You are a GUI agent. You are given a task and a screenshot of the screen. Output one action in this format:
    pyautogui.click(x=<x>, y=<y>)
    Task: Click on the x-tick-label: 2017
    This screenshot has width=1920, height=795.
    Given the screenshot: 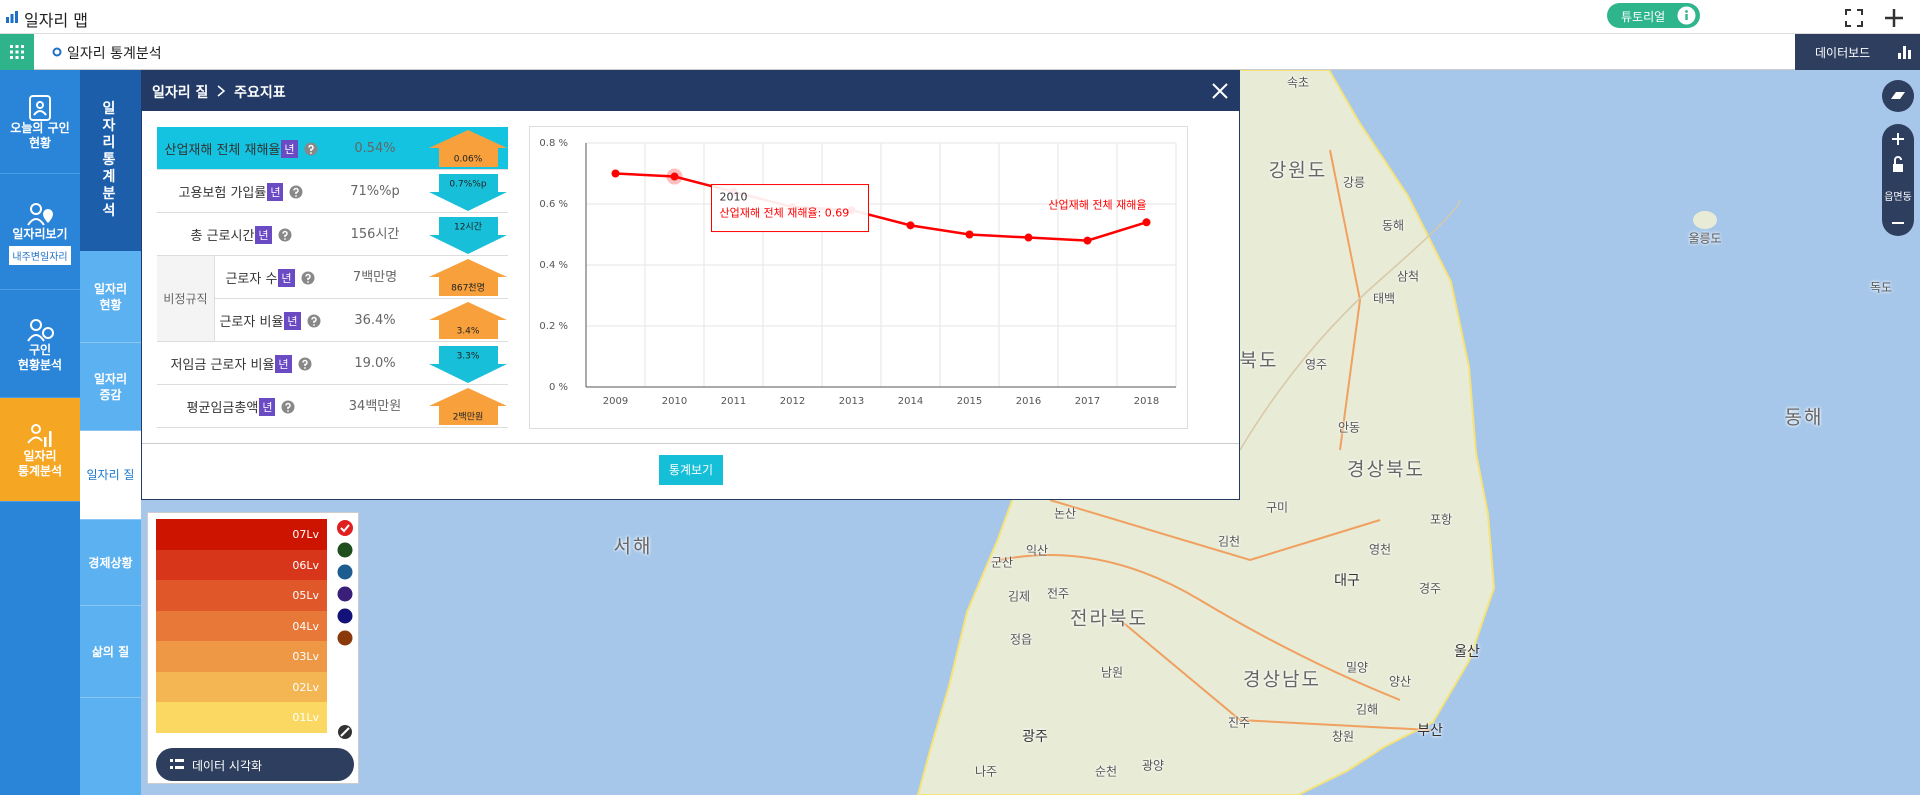 What is the action you would take?
    pyautogui.click(x=1087, y=401)
    